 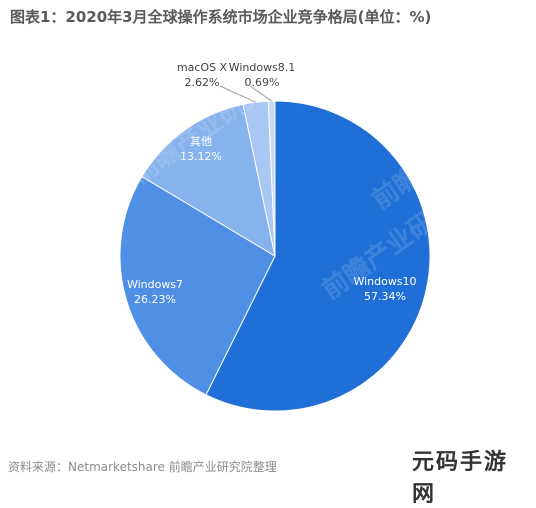 What do you see at coordinates (155, 299) in the screenshot?
I see `slice-value-windows7: 26.23%` at bounding box center [155, 299].